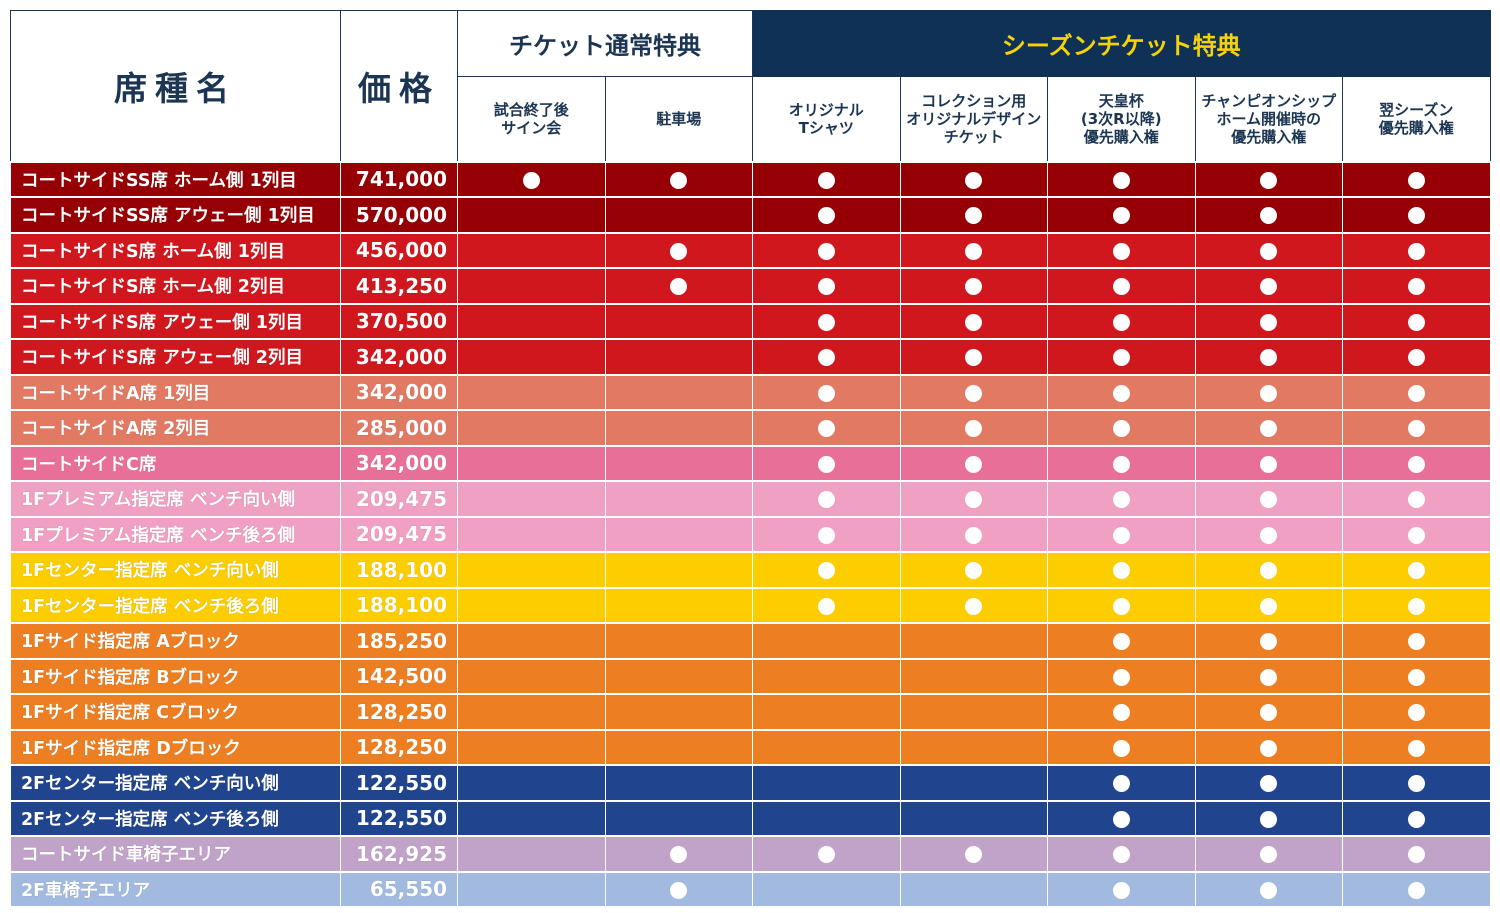  I want to click on seat-name-cell: 1Fプレミアム指定席 ベンチ後ろ側, so click(175, 534).